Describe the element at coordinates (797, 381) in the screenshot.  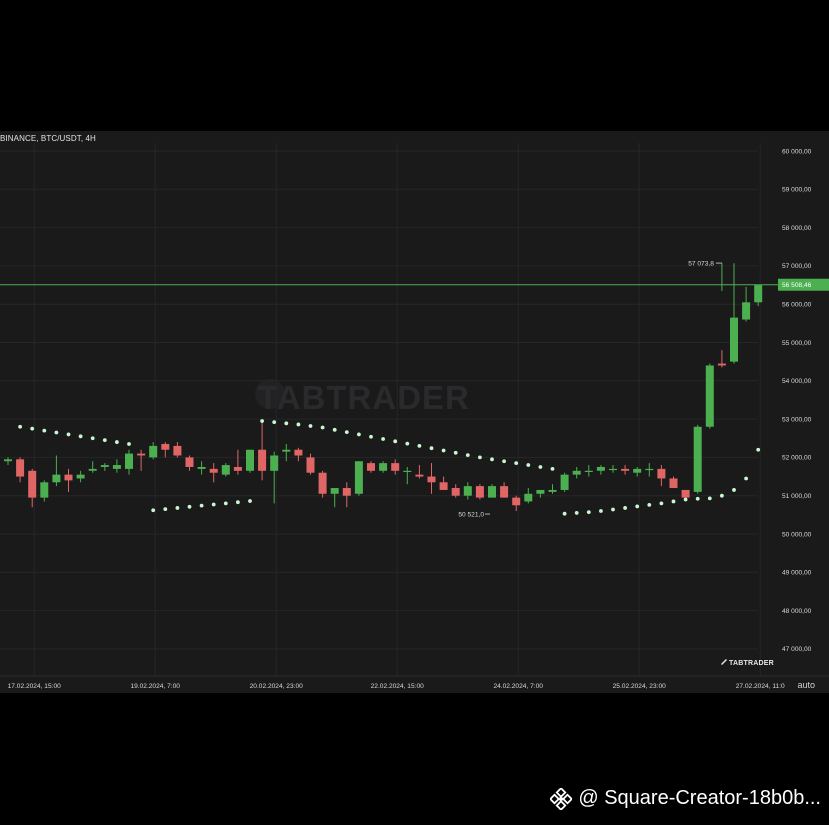
I see `y-tick-label: 54 000,00` at that location.